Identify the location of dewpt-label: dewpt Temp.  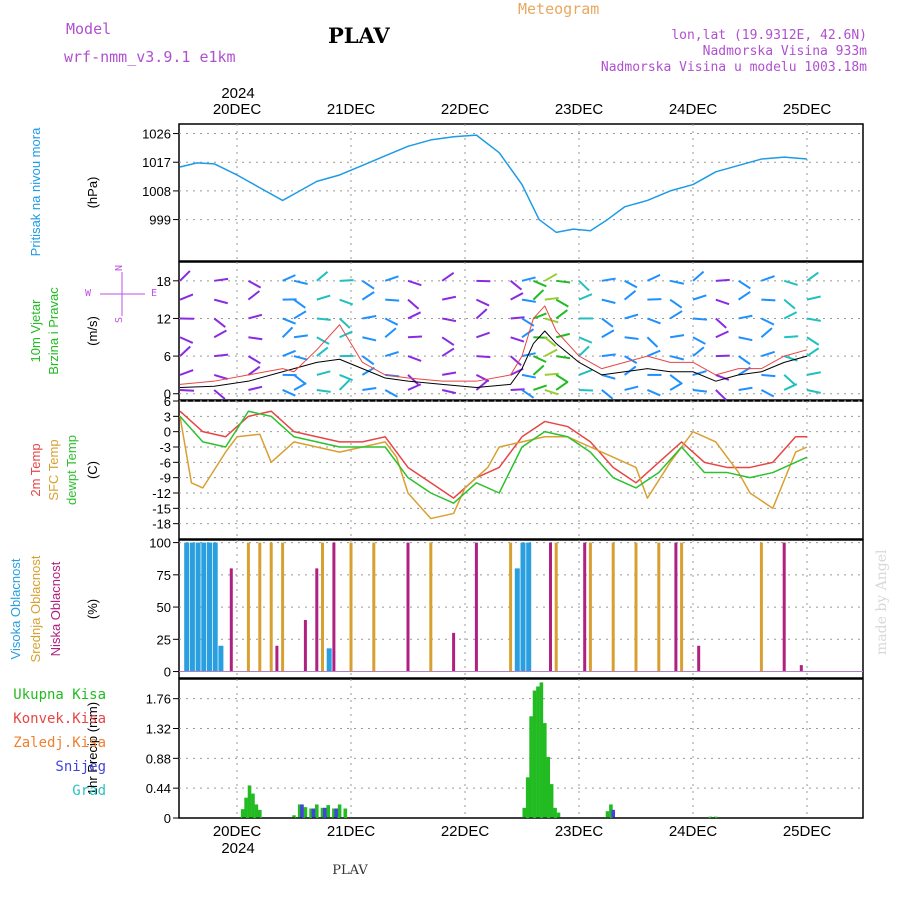
(71, 470).